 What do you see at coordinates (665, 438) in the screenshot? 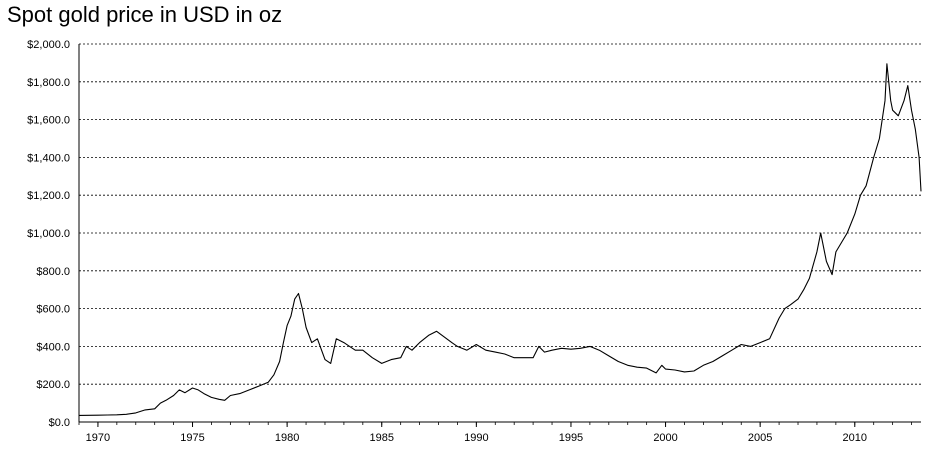
I see `x-tick-label: 2000` at bounding box center [665, 438].